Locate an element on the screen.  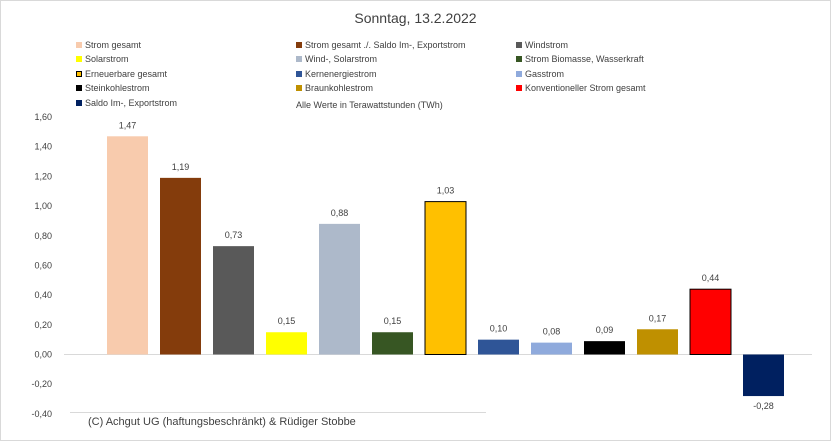
data-label: 1,19 is located at coordinates (181, 167).